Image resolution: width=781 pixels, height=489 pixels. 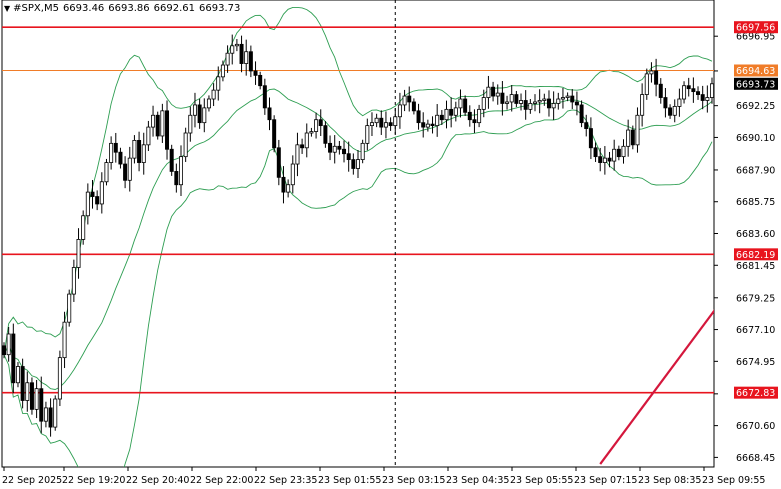 I want to click on x-tick-label: 23 Sep 08:35, so click(x=669, y=480).